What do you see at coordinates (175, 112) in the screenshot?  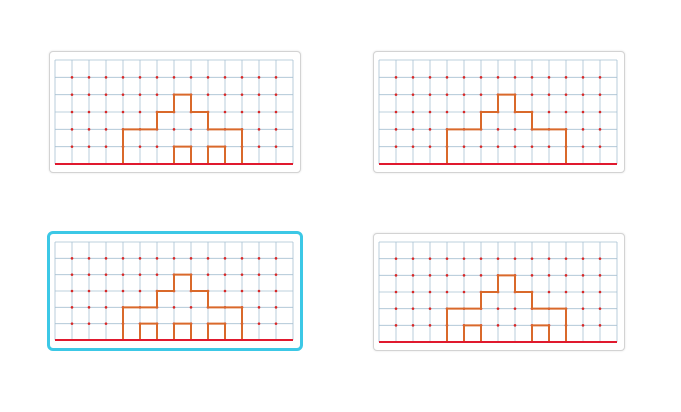 I see `answer-option-a` at bounding box center [175, 112].